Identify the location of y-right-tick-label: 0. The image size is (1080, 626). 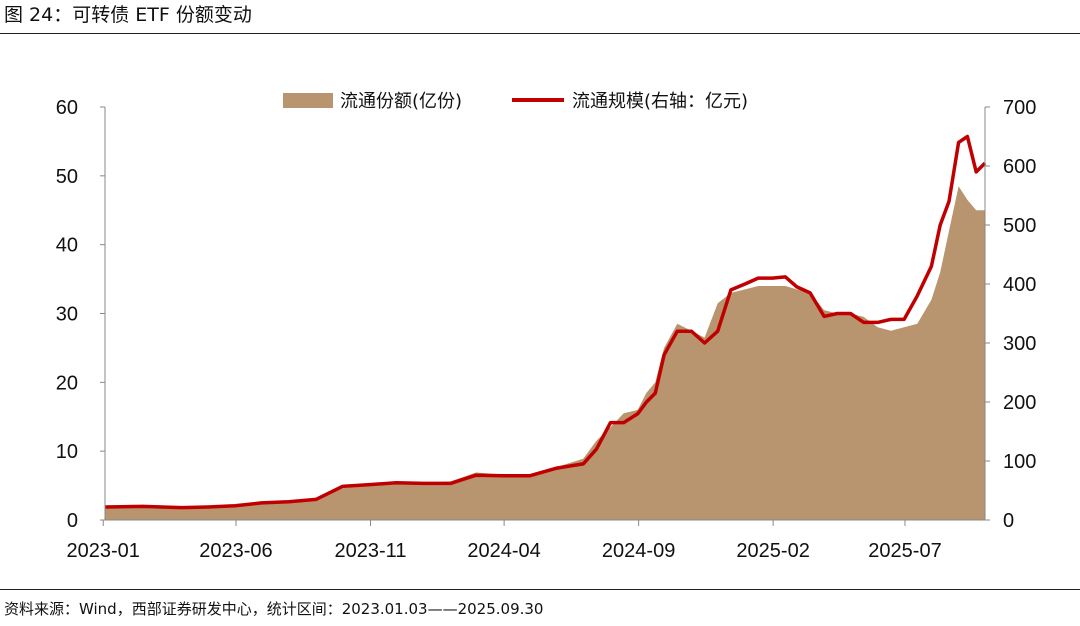
(1008, 521).